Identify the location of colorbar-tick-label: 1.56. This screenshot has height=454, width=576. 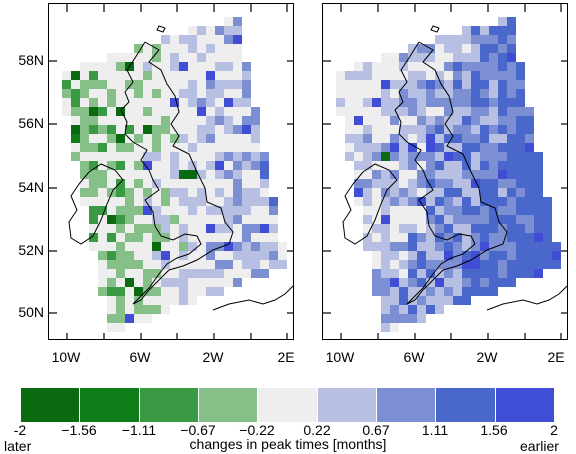
(494, 430).